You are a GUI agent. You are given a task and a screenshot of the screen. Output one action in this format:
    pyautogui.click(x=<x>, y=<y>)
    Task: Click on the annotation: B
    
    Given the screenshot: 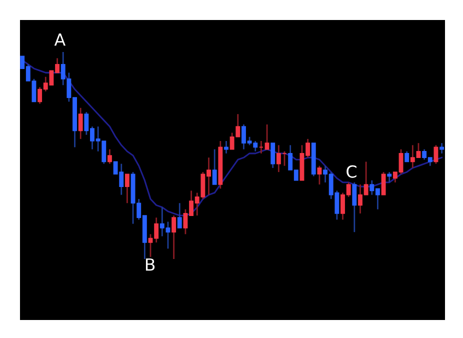 What is the action you would take?
    pyautogui.click(x=150, y=264)
    